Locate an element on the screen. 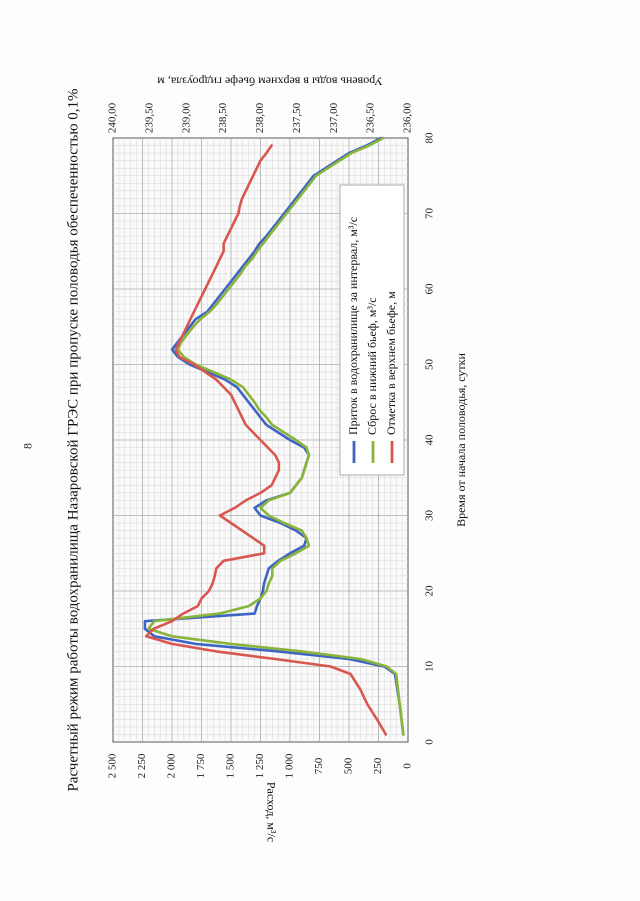  y2-tick-label: 236,00 is located at coordinates (408, 117).